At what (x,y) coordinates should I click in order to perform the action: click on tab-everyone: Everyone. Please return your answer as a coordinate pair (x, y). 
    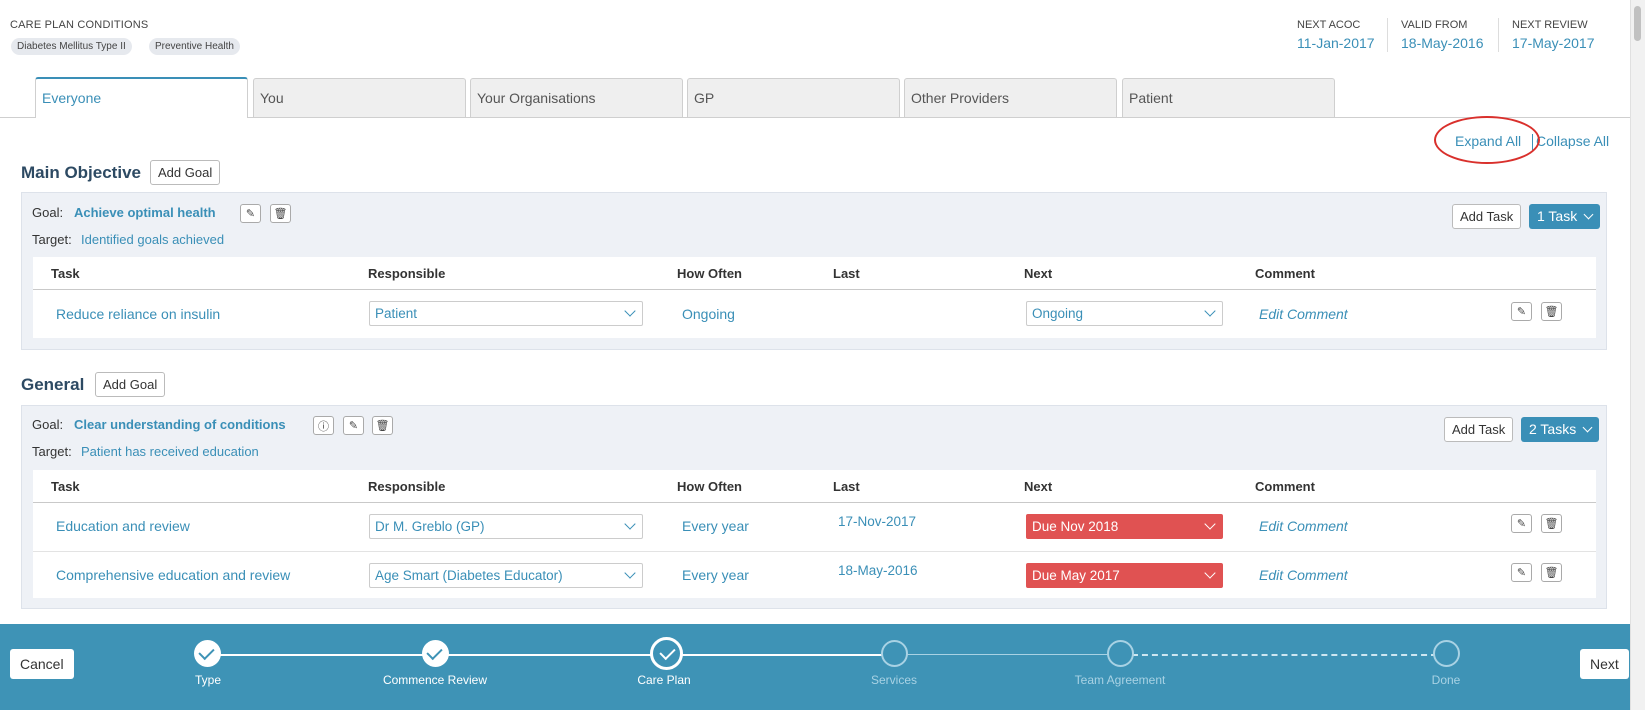
    Looking at the image, I should click on (141, 97).